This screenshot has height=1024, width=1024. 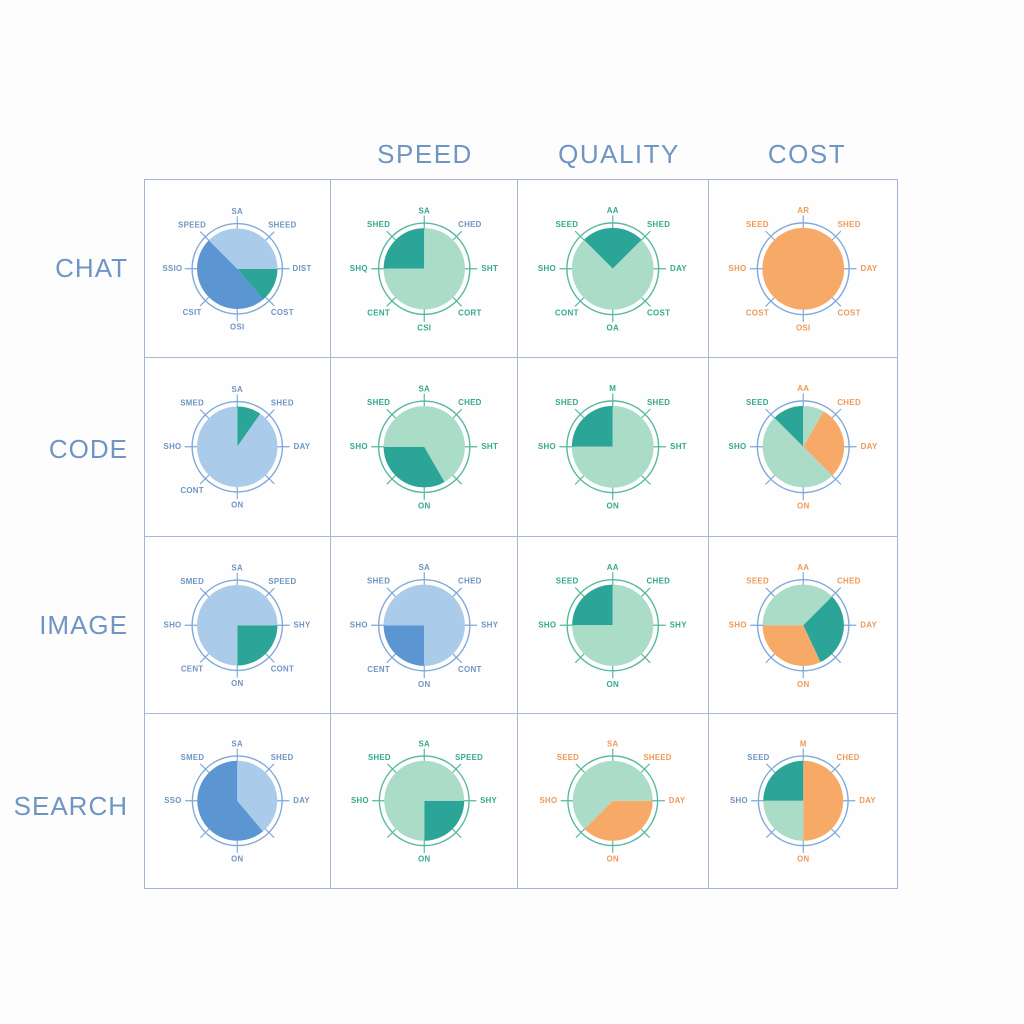 I want to click on pie-chart: SA SPEED SHY ON SHO SHED, so click(x=424, y=802).